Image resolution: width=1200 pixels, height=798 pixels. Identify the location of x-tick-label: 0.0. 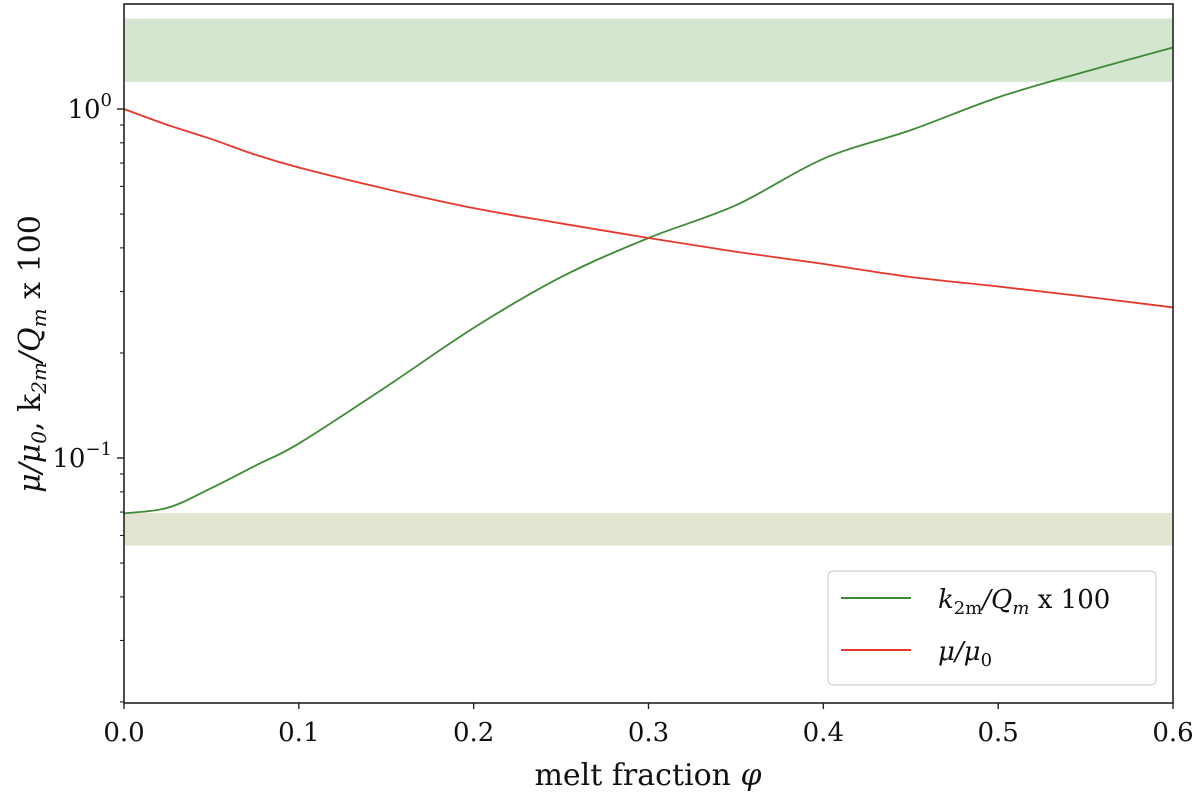
(123, 733).